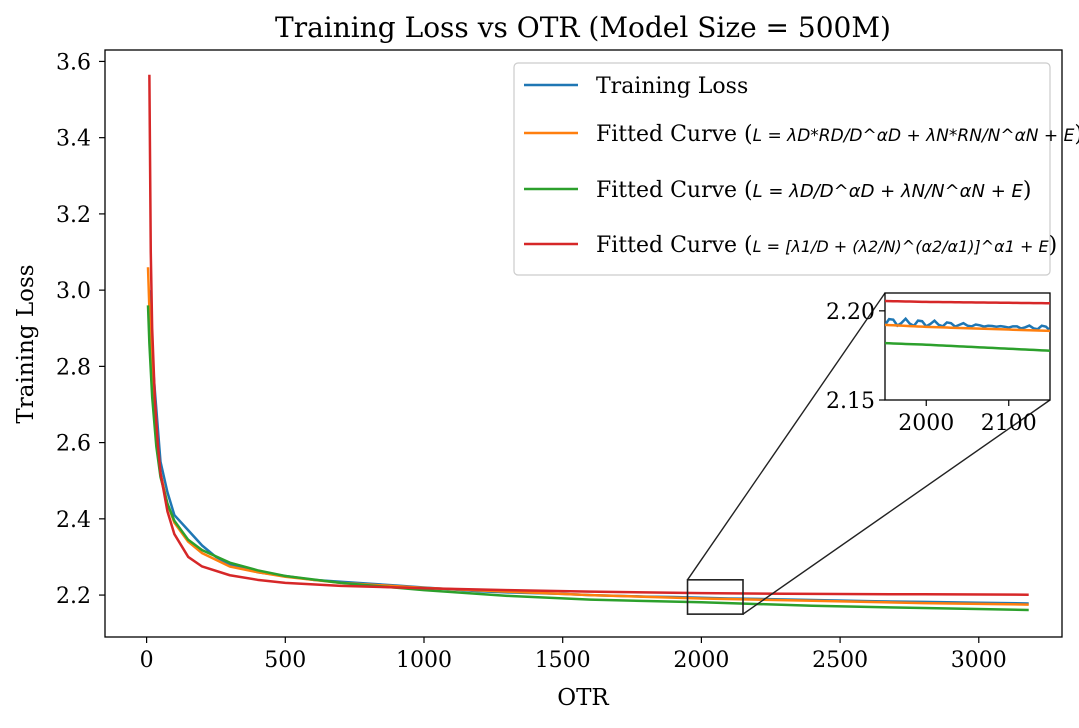 Image resolution: width=1079 pixels, height=728 pixels. I want to click on inset-x-tick-label: 2000, so click(926, 423).